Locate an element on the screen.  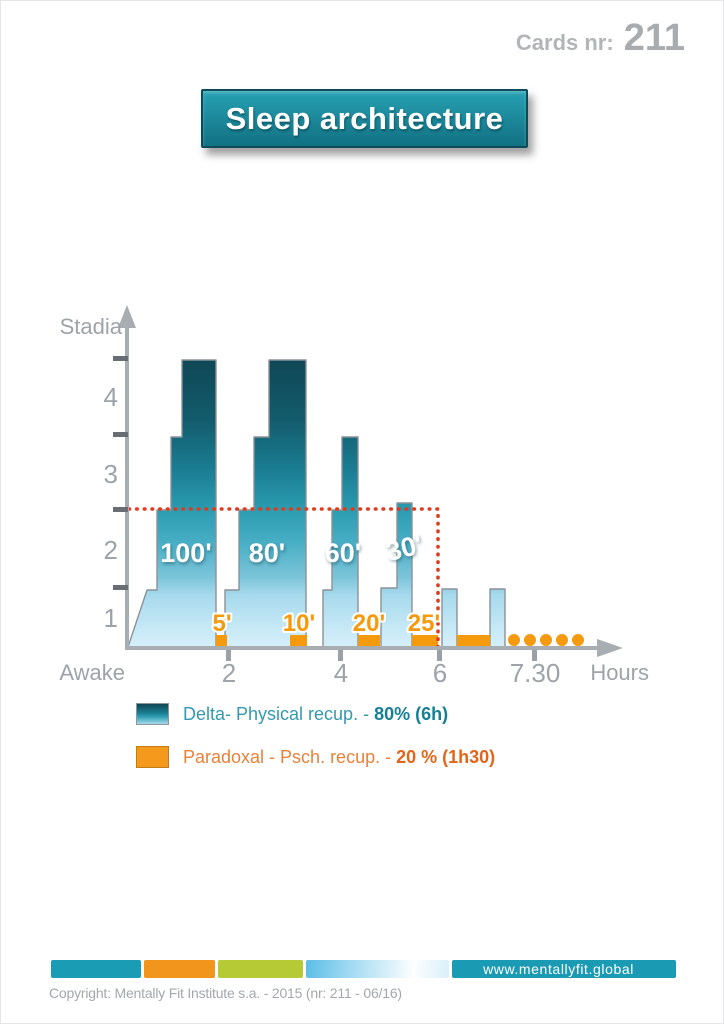
cycle-3-duration: 60' is located at coordinates (343, 553).